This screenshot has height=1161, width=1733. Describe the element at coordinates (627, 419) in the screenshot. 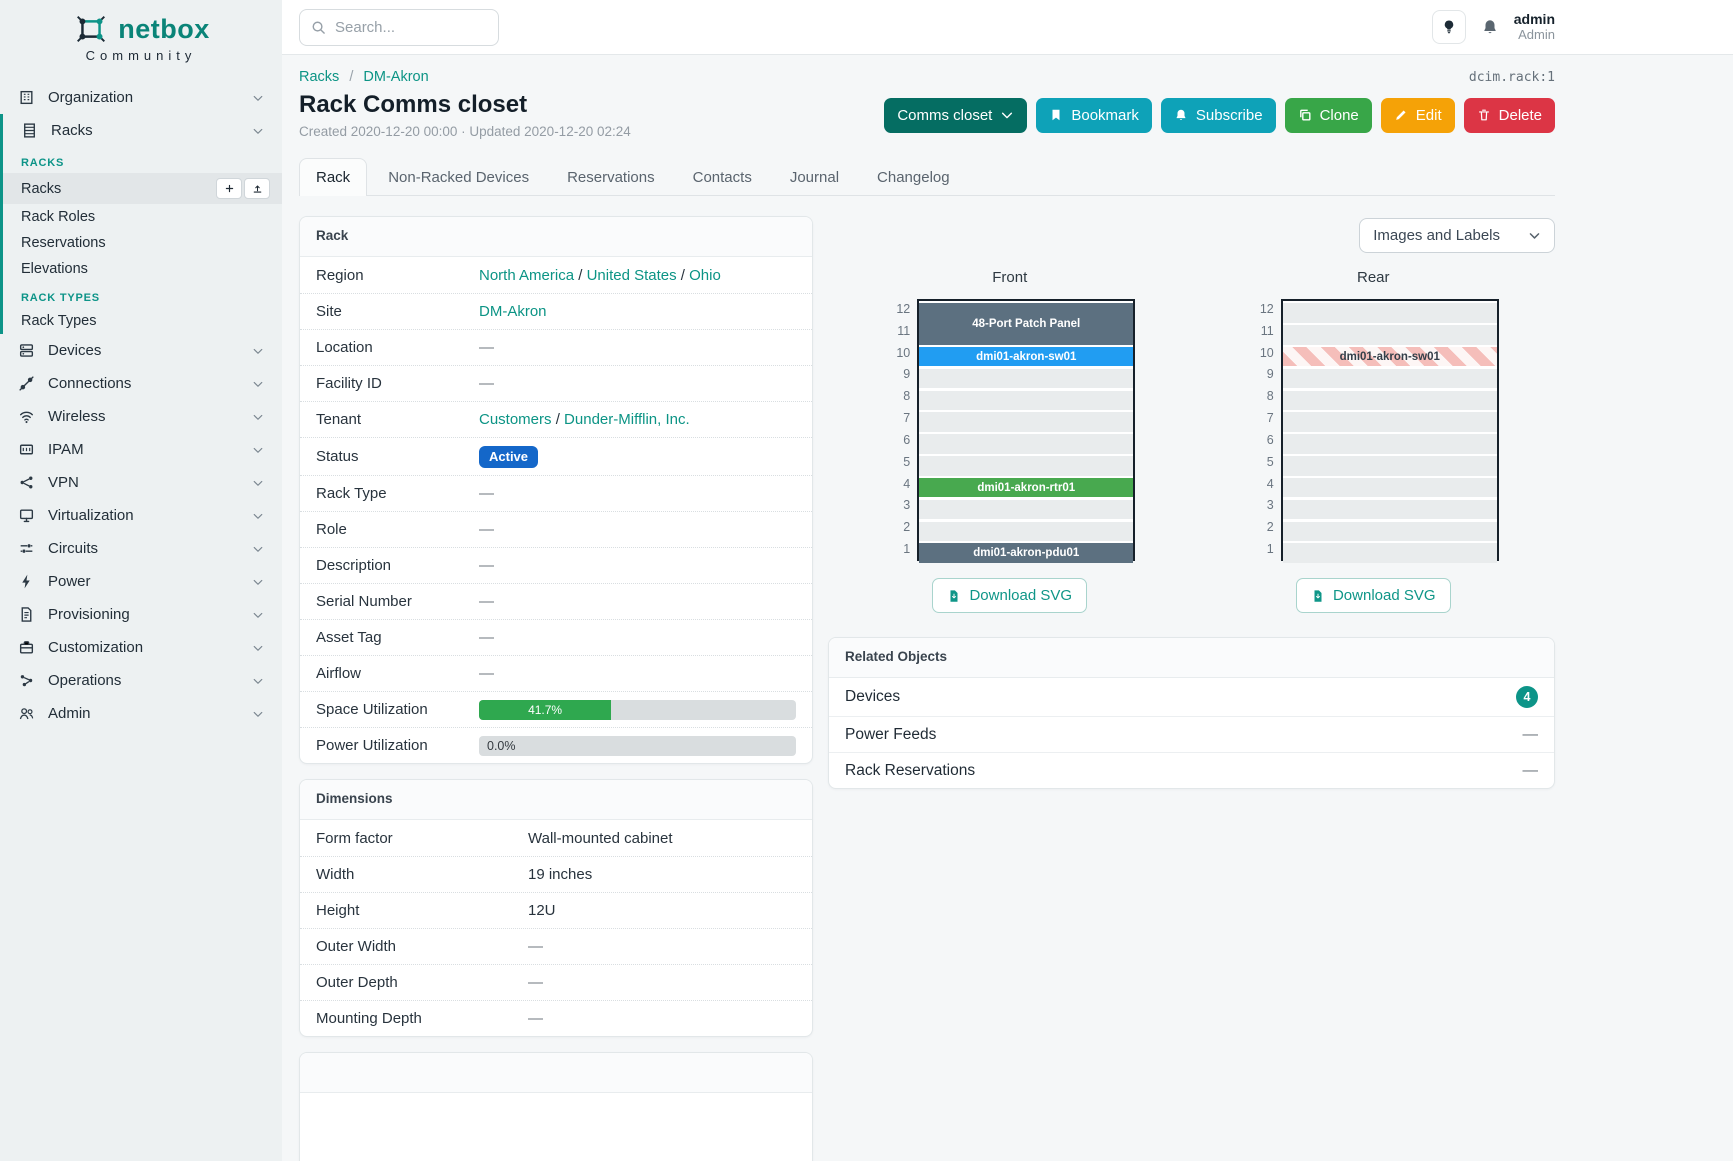

I see `dunder-mifflin-inc--link: Dunder-Mifflin, Inc.` at that location.